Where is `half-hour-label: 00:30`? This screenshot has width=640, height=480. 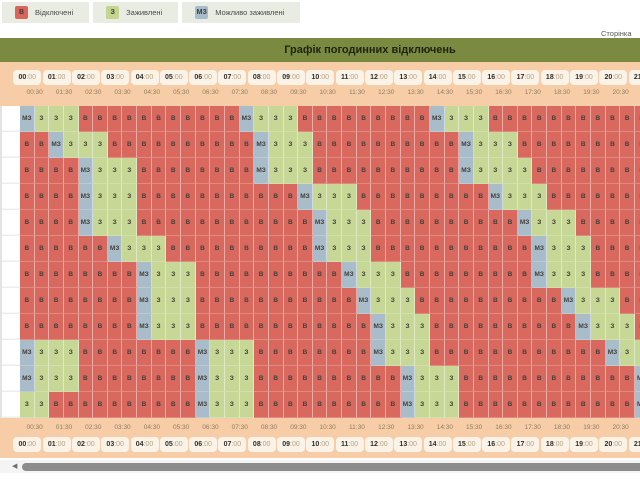 half-hour-label: 00:30 is located at coordinates (34, 92).